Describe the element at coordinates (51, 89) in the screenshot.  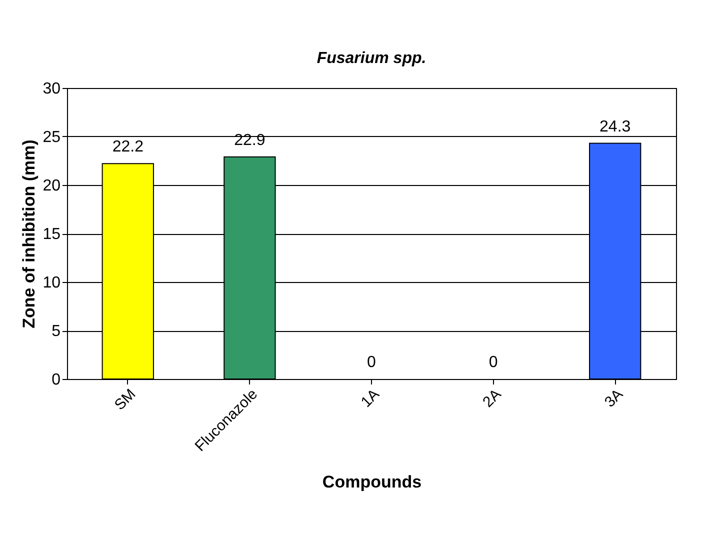
I see `y-tick-label: 30` at that location.